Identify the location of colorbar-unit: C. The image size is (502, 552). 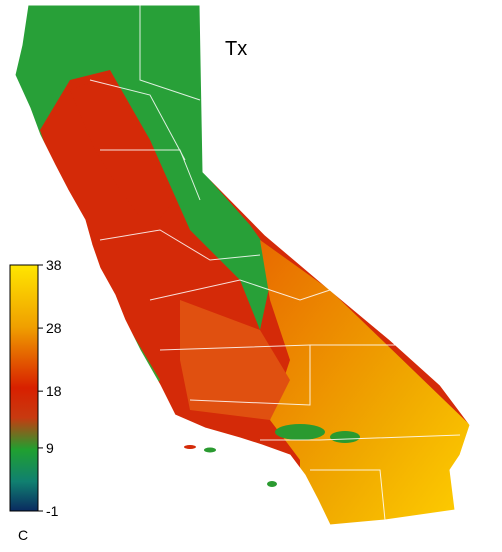
(23, 535).